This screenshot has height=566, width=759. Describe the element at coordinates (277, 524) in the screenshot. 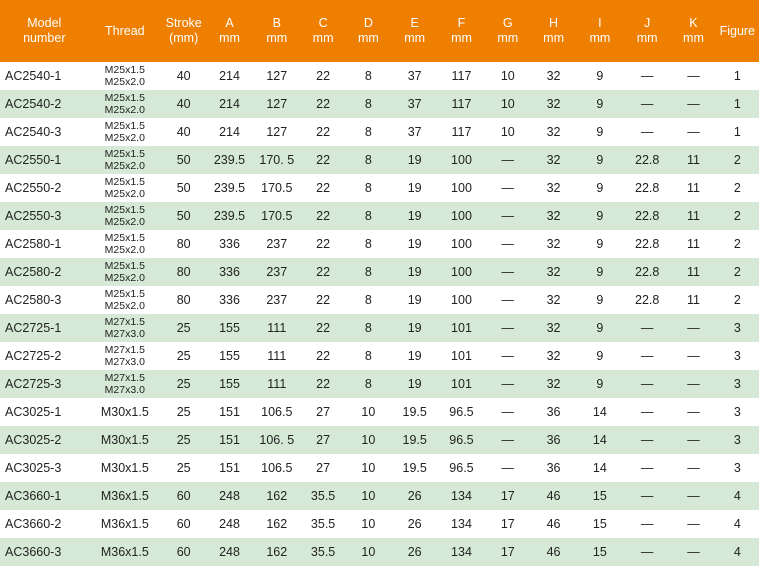

I see `table-cell: 162` at that location.